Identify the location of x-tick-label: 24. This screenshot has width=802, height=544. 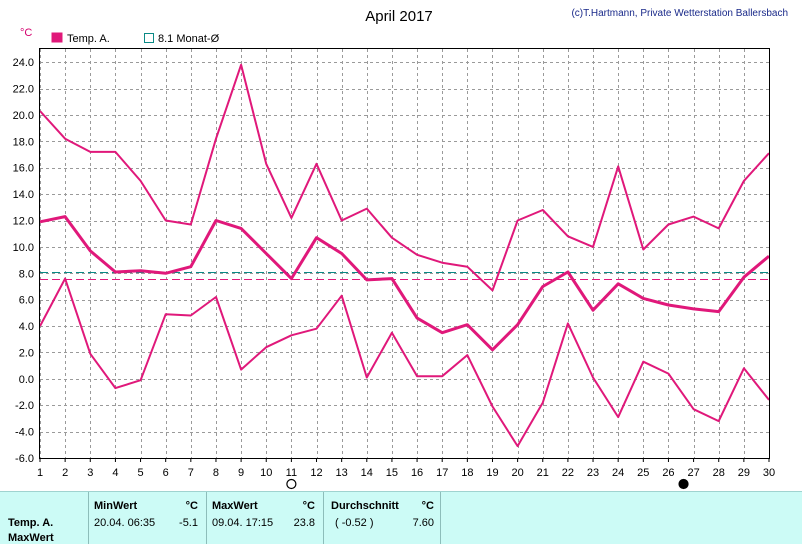
(618, 473).